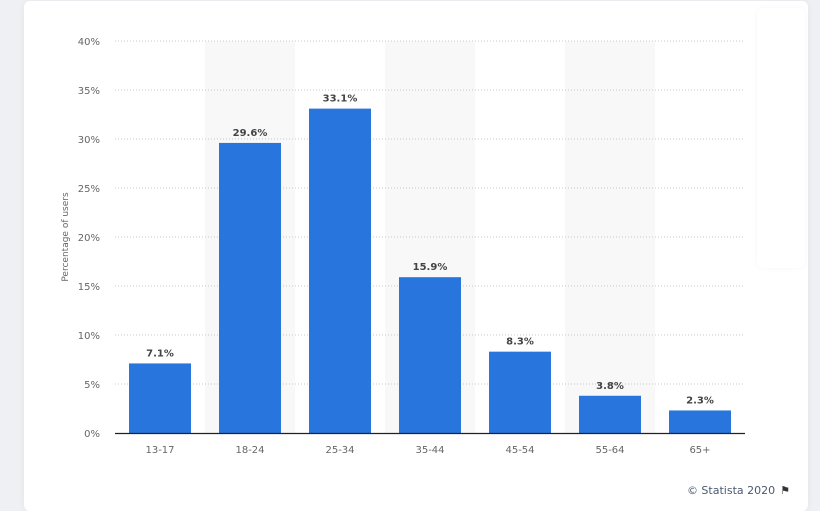 This screenshot has height=511, width=820. I want to click on y-tick-label: 40%, so click(89, 42).